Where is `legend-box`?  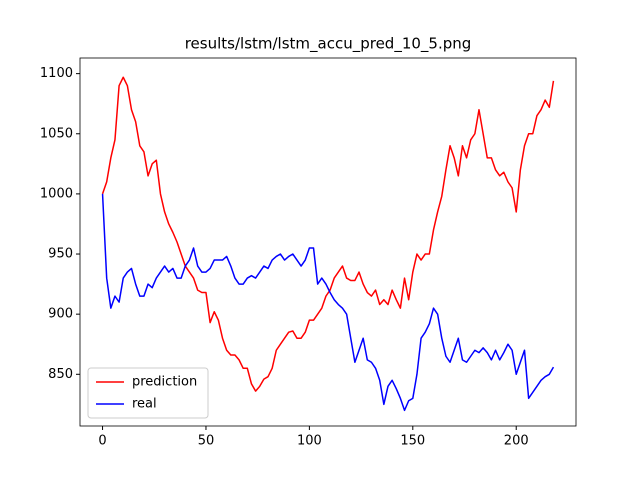
legend-box is located at coordinates (148, 393).